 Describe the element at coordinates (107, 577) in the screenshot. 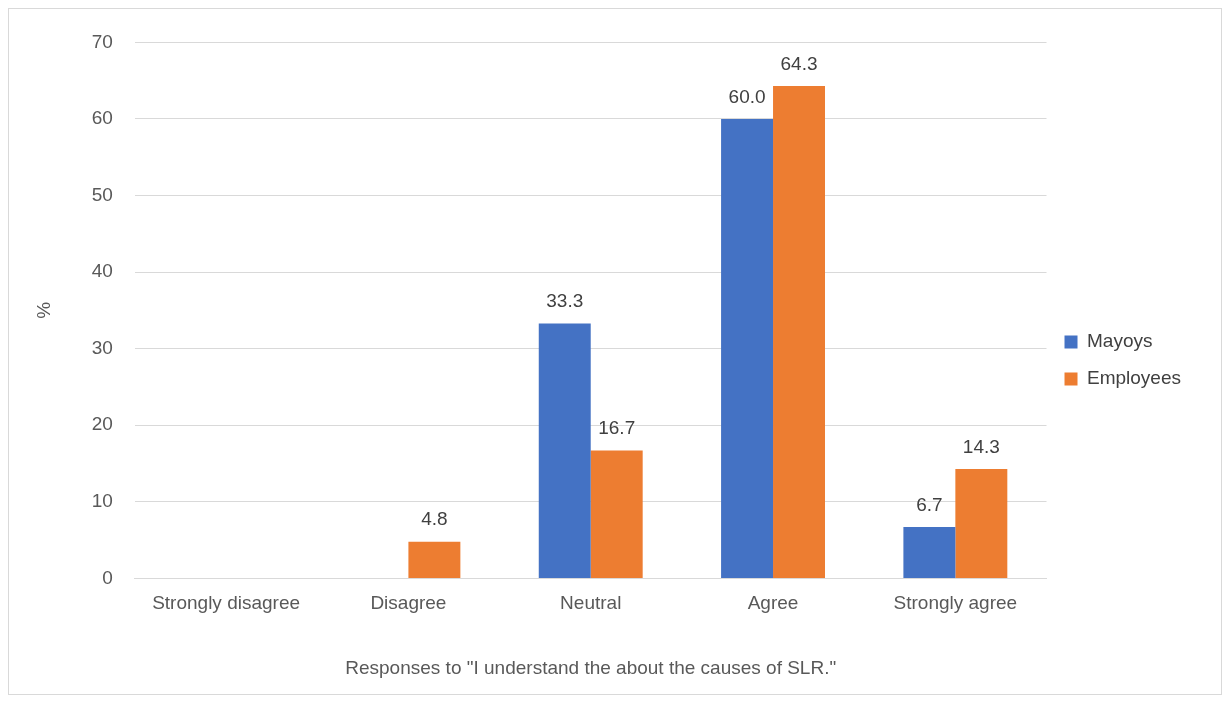

I see `y-tick-label: 0` at that location.